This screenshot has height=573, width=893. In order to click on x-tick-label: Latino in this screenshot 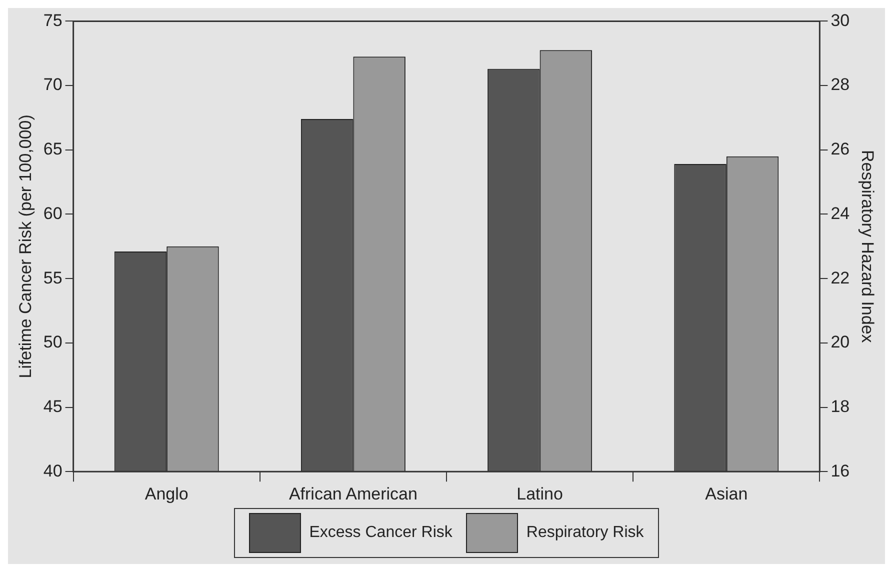, I will do `click(539, 494)`.